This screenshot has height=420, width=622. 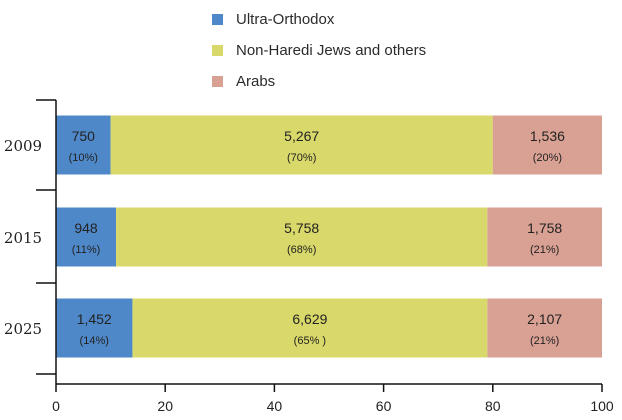 What do you see at coordinates (547, 145) in the screenshot?
I see `bar-2009-arabs` at bounding box center [547, 145].